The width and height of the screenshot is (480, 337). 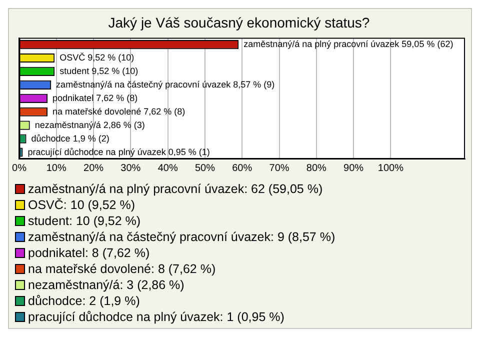 What do you see at coordinates (349, 44) in the screenshot?
I see `data-label: zaměstnaný/á na plný pracovní úvazek 59,05 % (62)` at bounding box center [349, 44].